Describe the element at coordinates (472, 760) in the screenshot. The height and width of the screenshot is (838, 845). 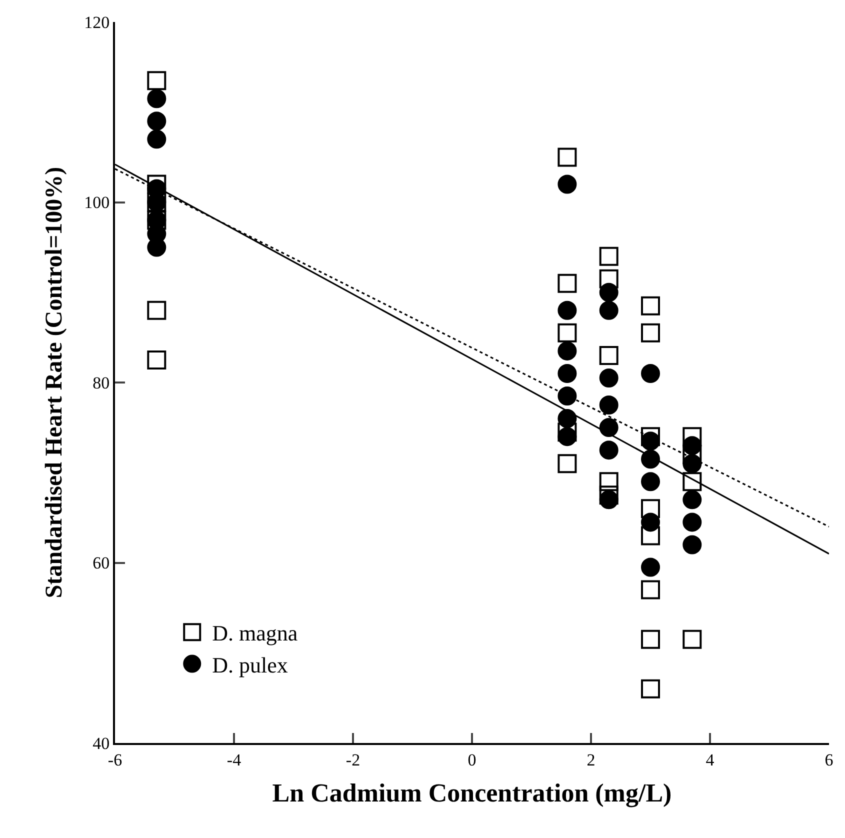
I see `x-tick-label: 0` at that location.